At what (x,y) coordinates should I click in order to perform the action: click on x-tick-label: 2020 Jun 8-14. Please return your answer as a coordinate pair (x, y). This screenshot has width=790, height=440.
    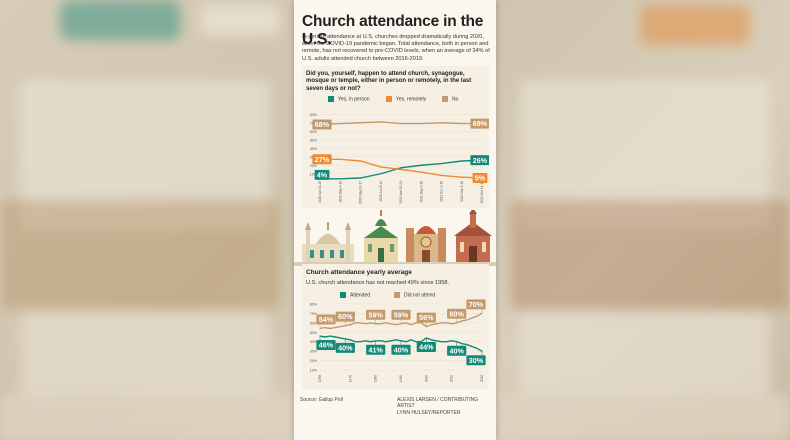
    Looking at the image, I should click on (381, 191).